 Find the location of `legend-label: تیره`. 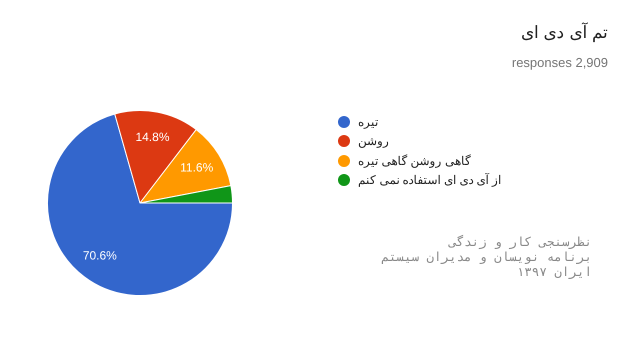

legend-label: تیره is located at coordinates (368, 121).